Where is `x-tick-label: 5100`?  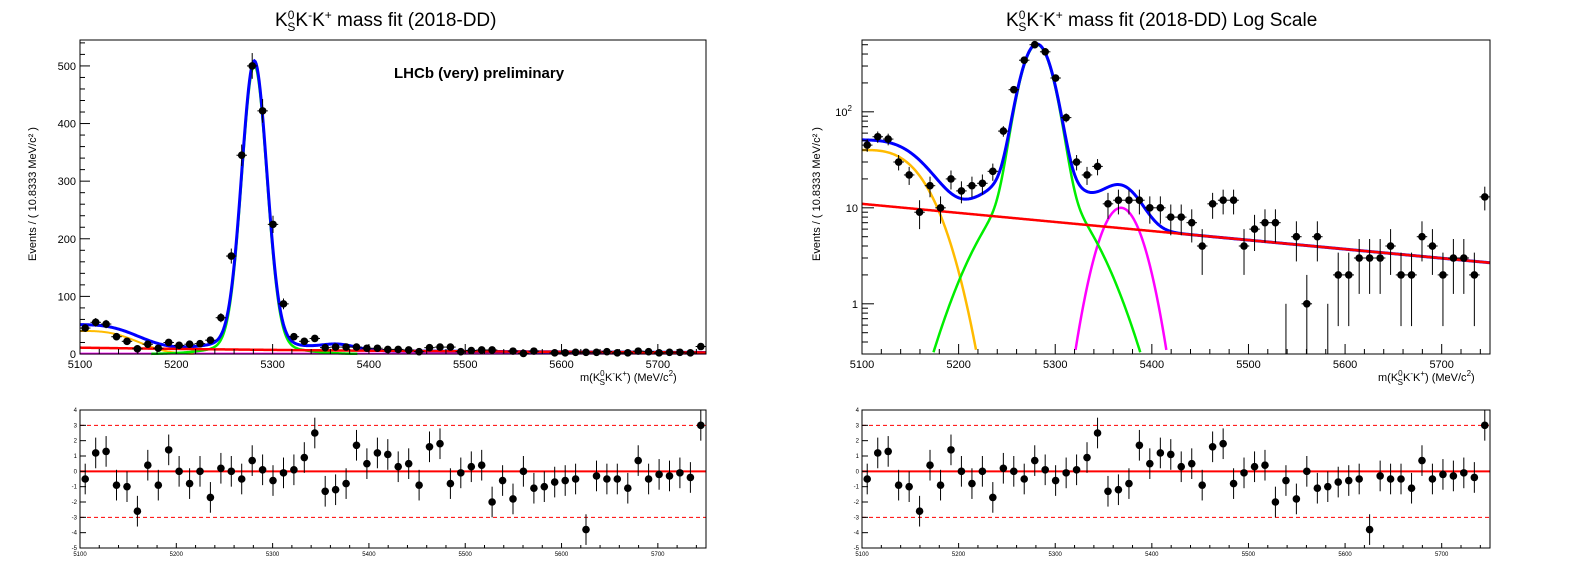 x-tick-label: 5100 is located at coordinates (862, 555).